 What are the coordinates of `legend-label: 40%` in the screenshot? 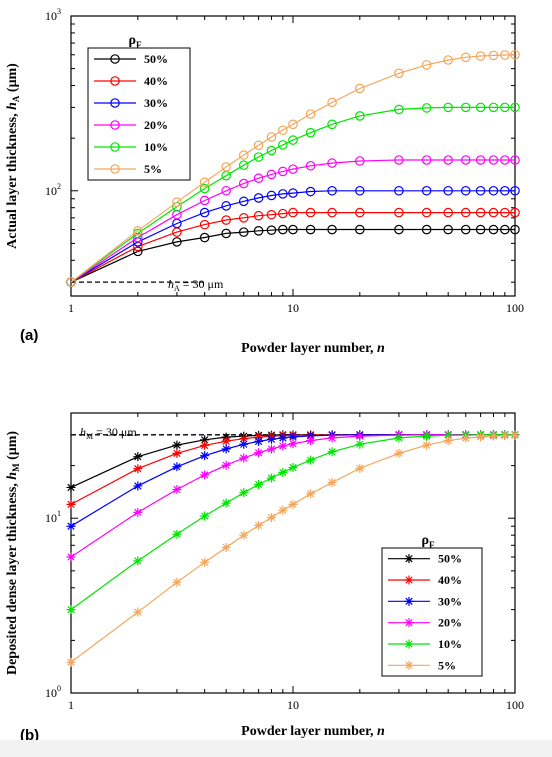 It's located at (450, 580).